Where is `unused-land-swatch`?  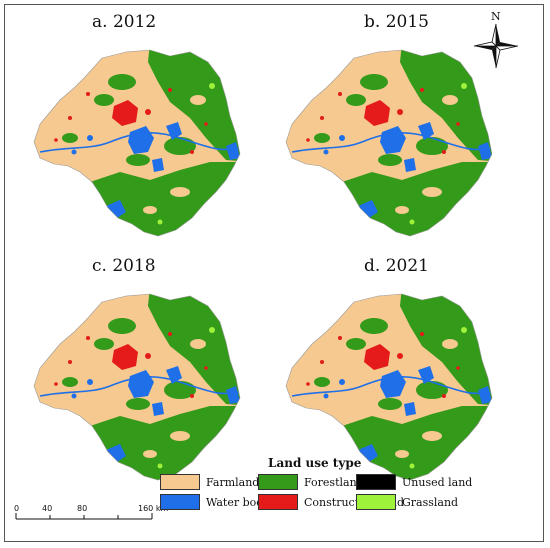 unused-land-swatch is located at coordinates (376, 482).